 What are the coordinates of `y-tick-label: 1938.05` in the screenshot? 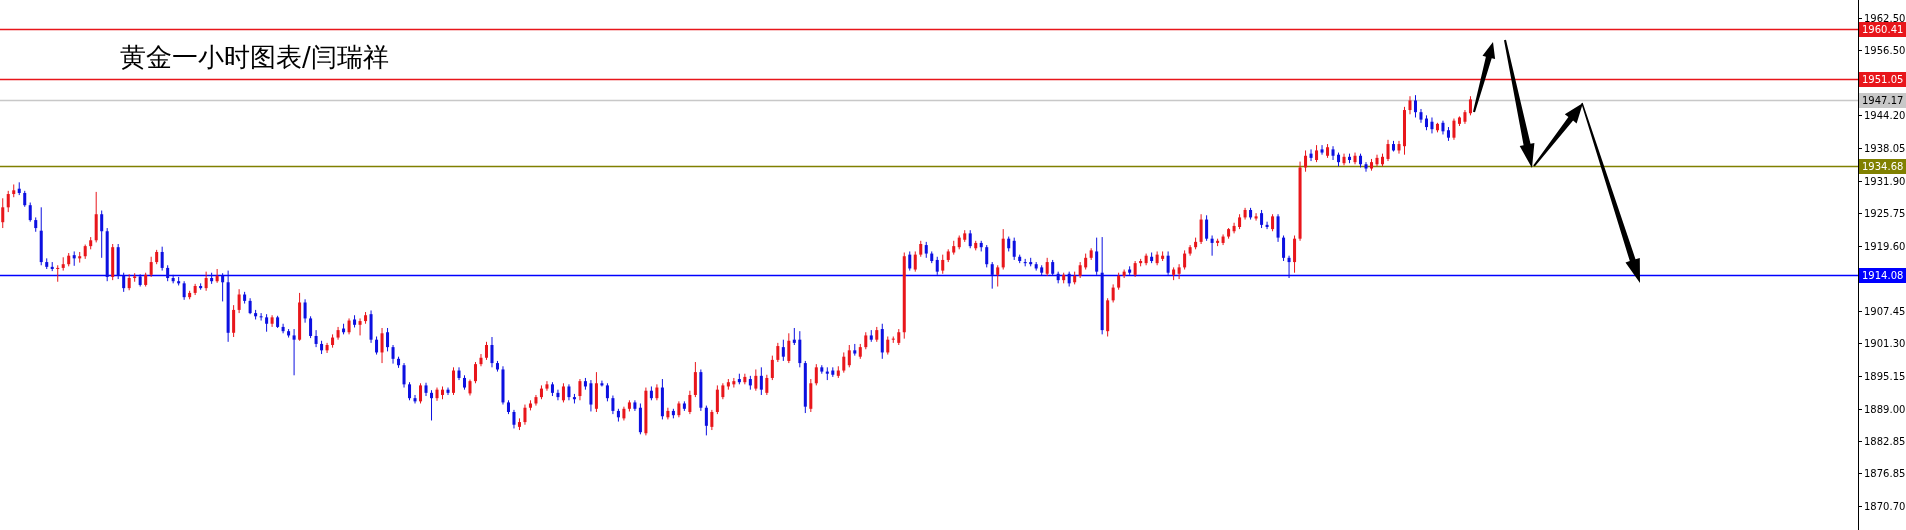 It's located at (1885, 148).